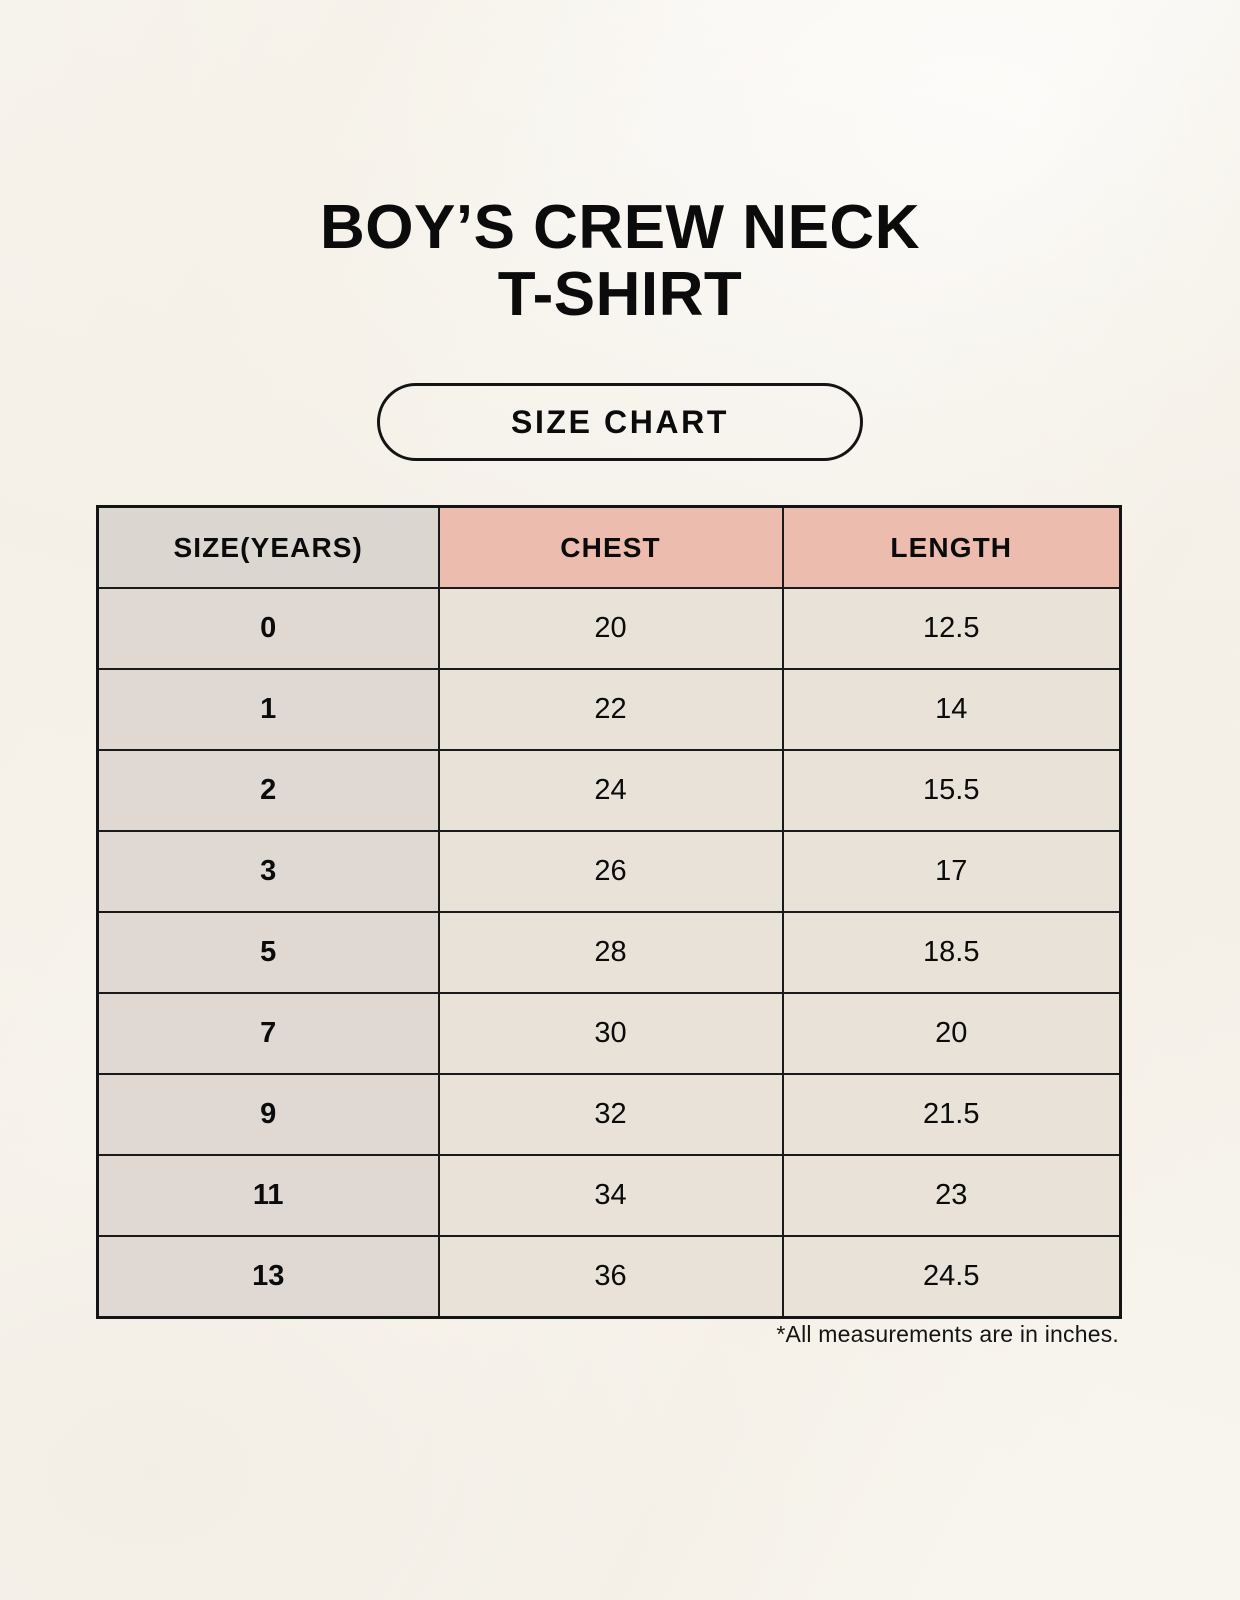 The height and width of the screenshot is (1600, 1240). I want to click on column-header-length: LENGTH, so click(951, 547).